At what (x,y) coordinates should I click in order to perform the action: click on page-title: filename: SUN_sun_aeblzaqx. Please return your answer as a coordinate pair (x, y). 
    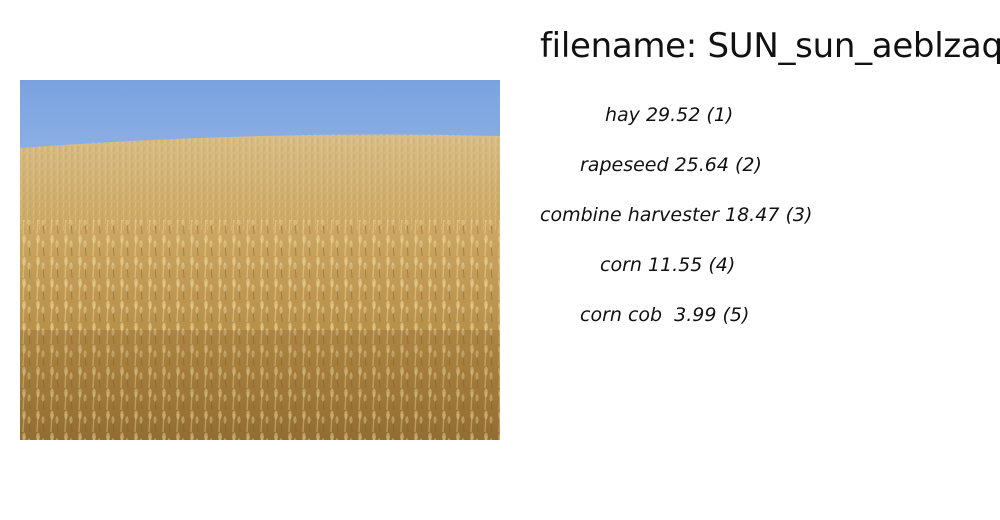
    Looking at the image, I should click on (770, 46).